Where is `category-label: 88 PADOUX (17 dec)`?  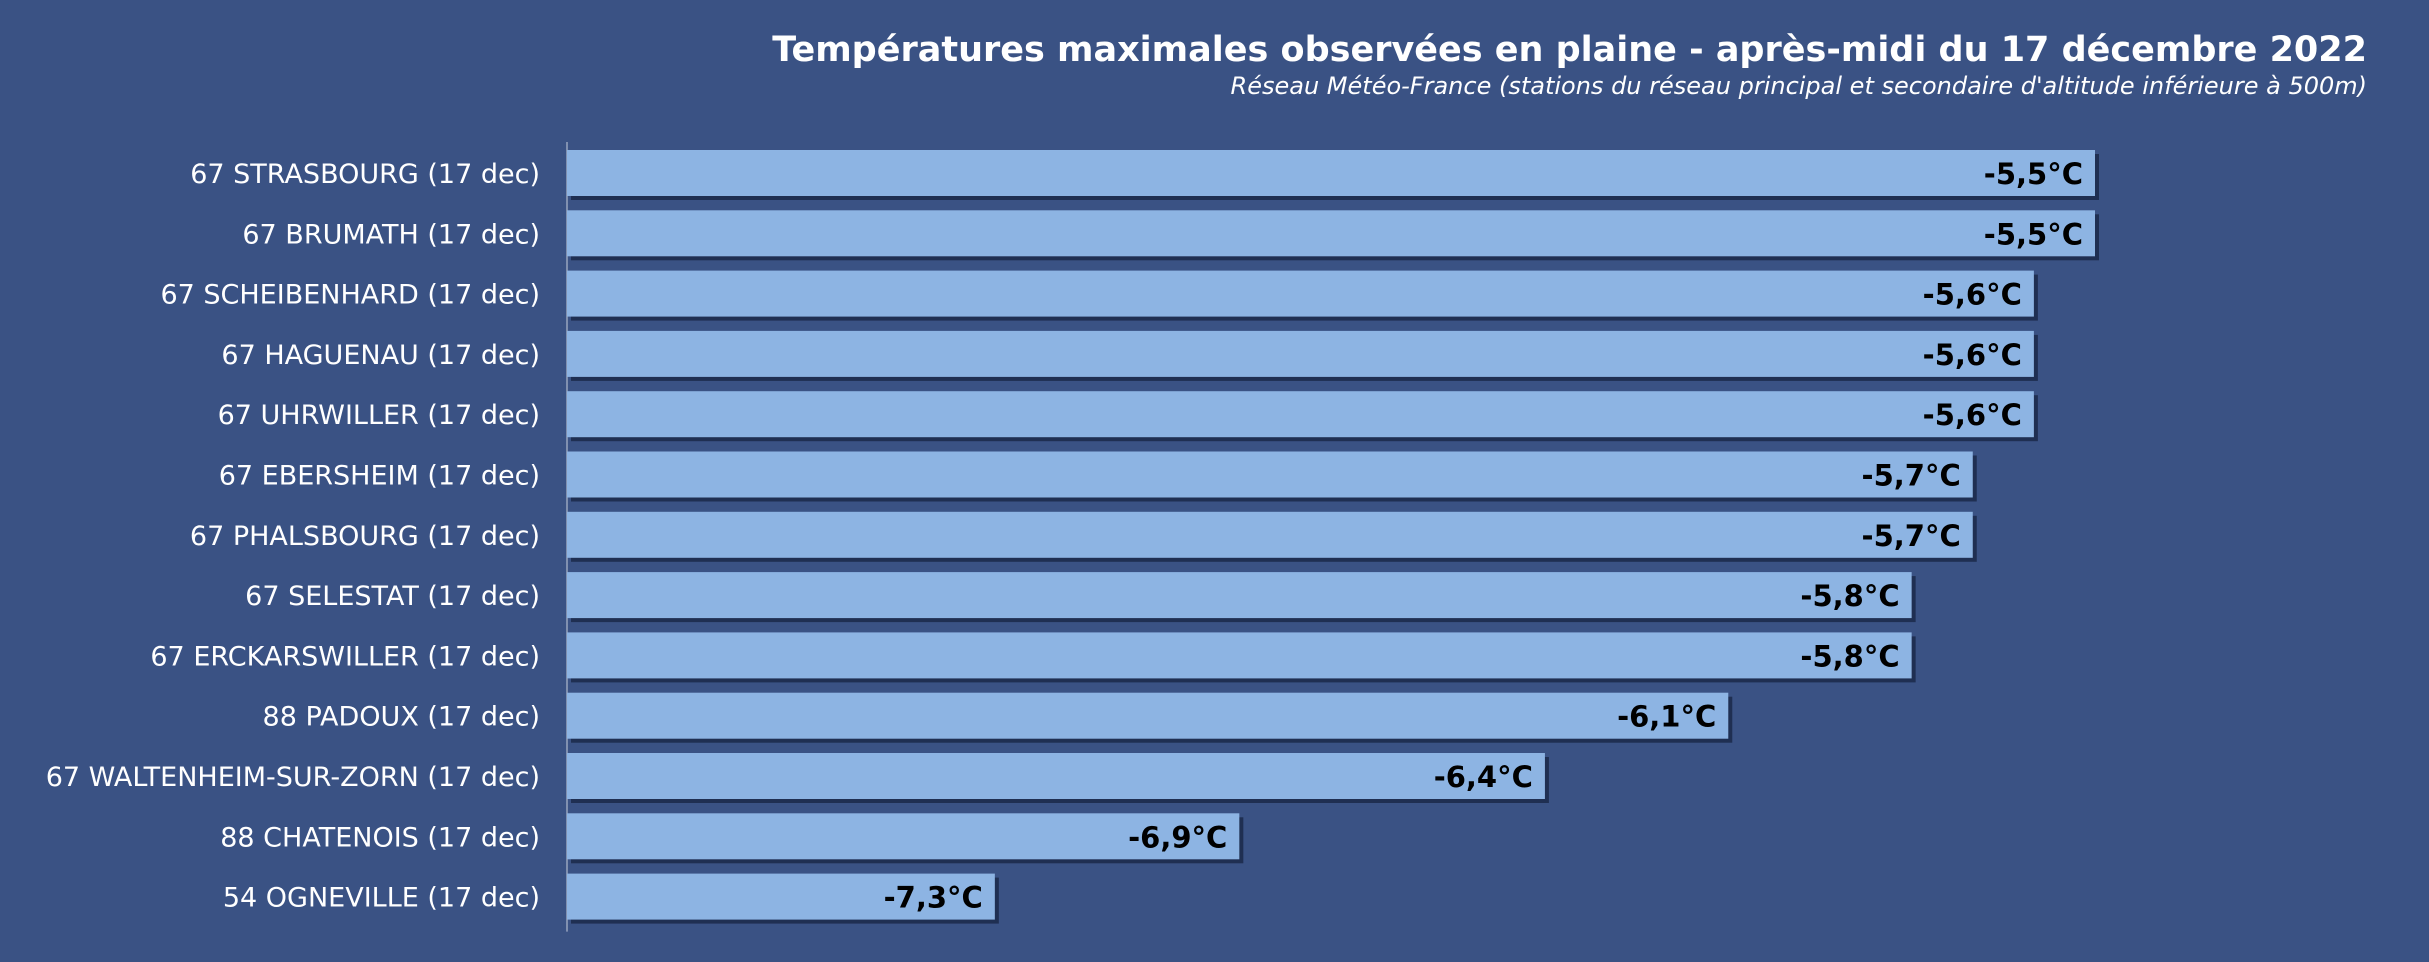 category-label: 88 PADOUX (17 dec) is located at coordinates (401, 717).